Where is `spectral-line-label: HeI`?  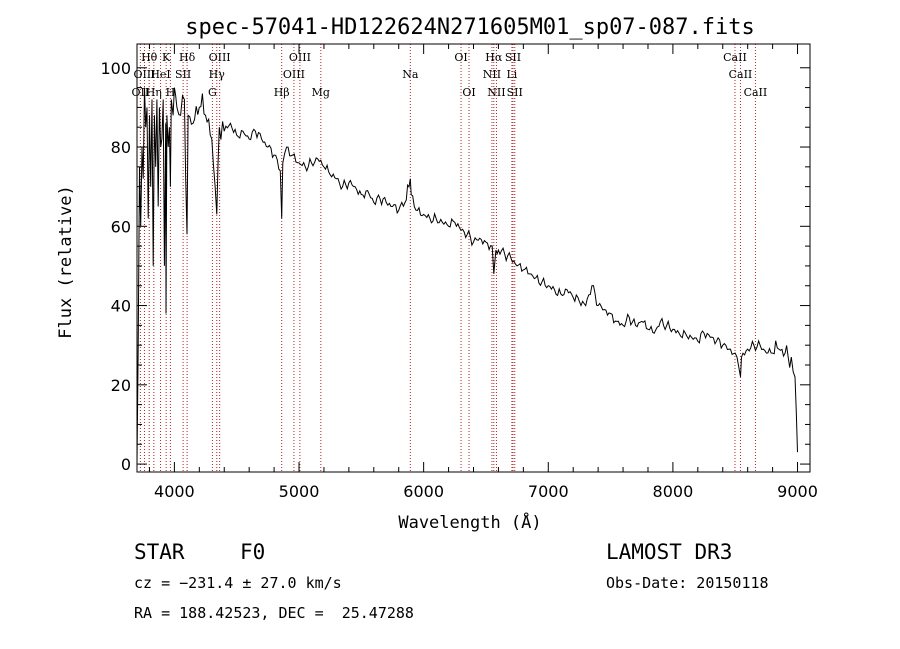
spectral-line-label: HeI is located at coordinates (160, 74).